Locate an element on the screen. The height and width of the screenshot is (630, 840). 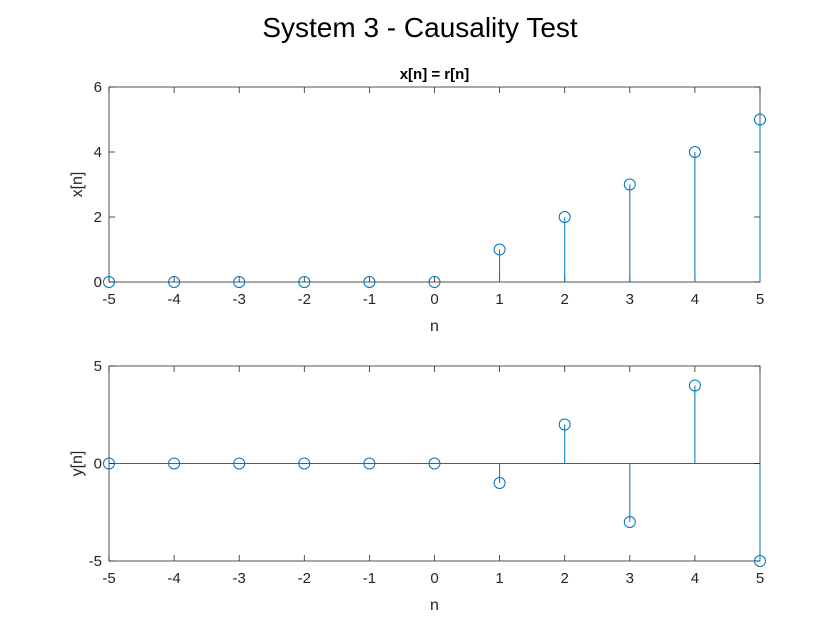
figure-title: System 3 - Causality Test is located at coordinates (420, 27).